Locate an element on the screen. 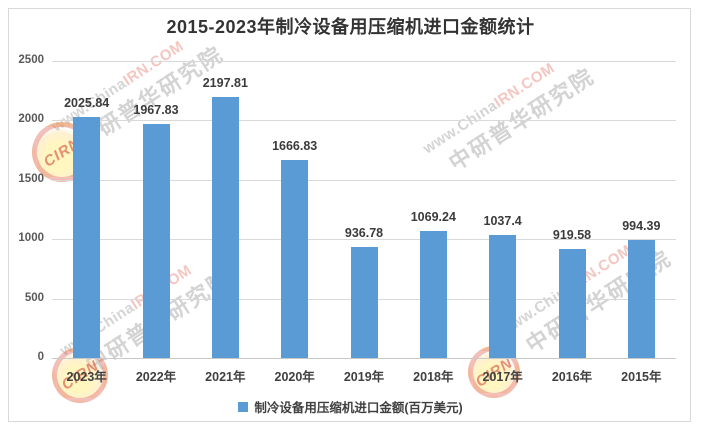 Image resolution: width=701 pixels, height=437 pixels. legend: 制冷设备用压缩机进口金额(百万美元) is located at coordinates (350, 406).